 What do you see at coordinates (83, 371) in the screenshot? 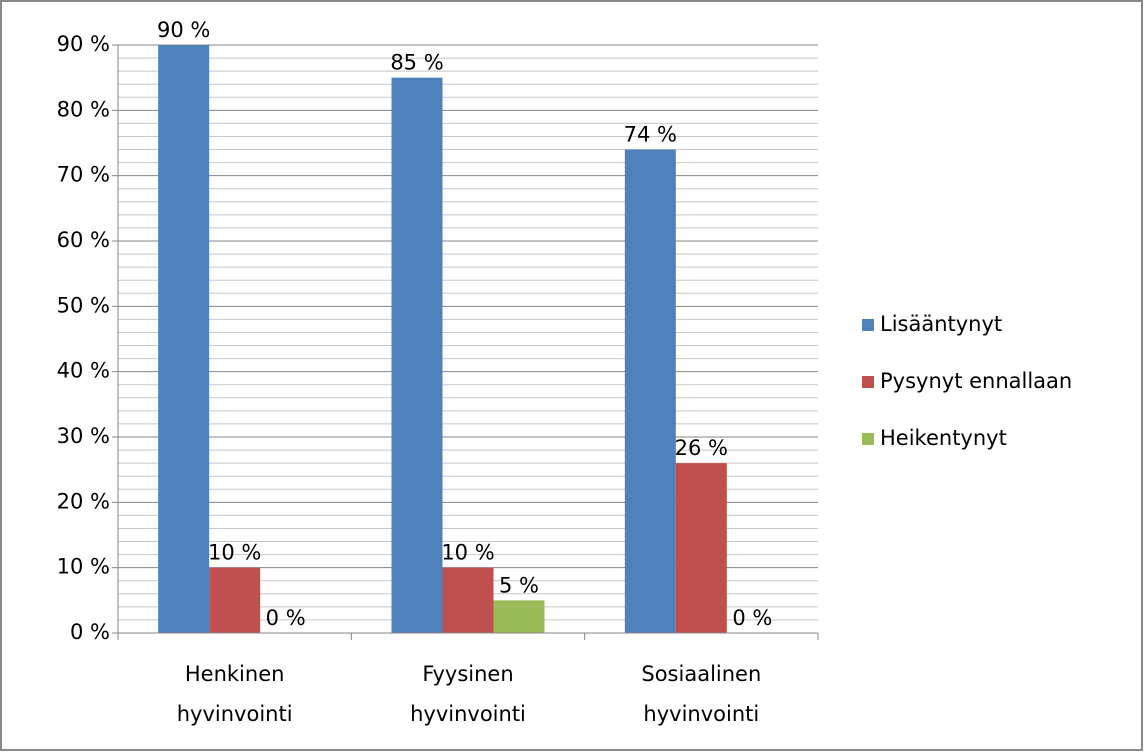
I see `y-tick-label: 40 %` at bounding box center [83, 371].